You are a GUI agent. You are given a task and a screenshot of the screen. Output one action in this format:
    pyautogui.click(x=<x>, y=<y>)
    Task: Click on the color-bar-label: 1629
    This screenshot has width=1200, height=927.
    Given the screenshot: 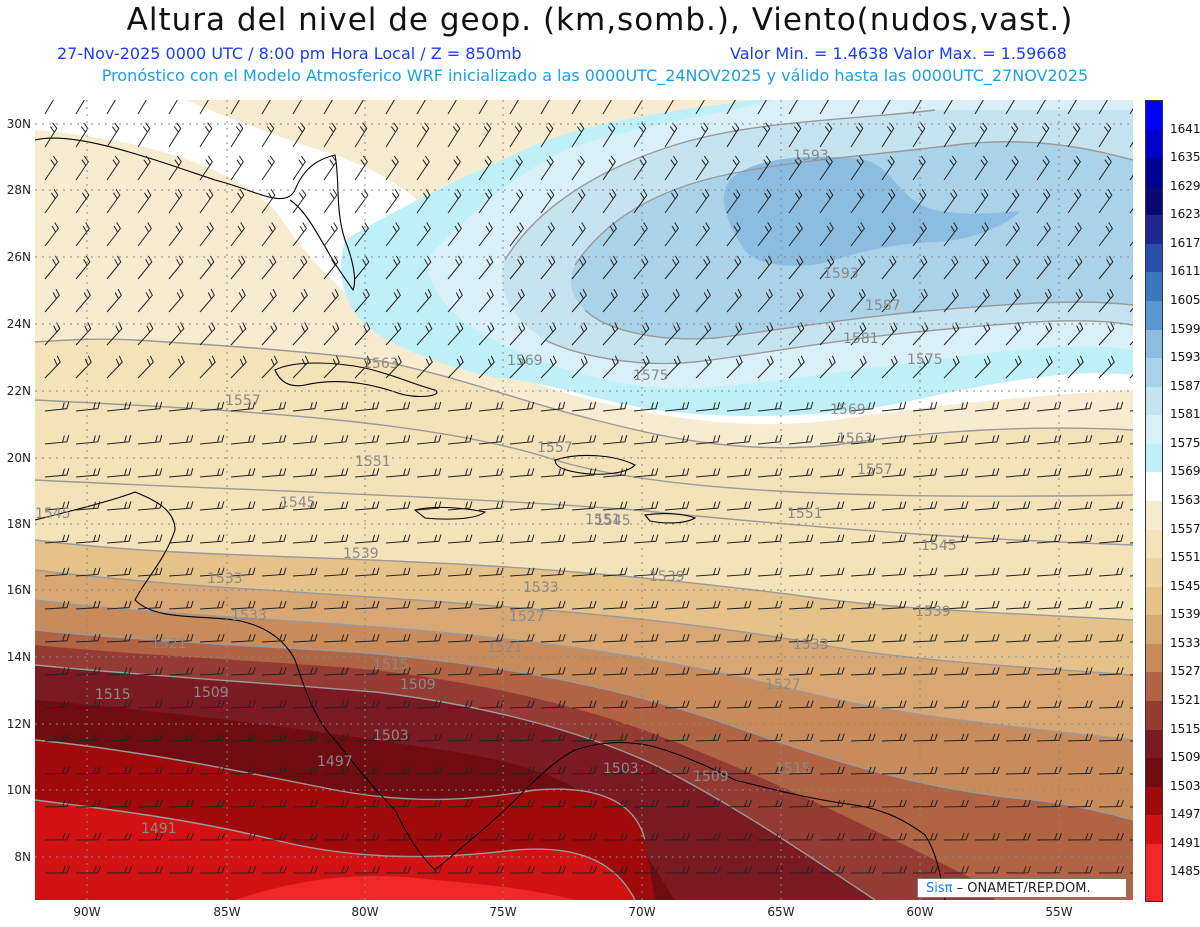 What is the action you would take?
    pyautogui.click(x=1185, y=185)
    